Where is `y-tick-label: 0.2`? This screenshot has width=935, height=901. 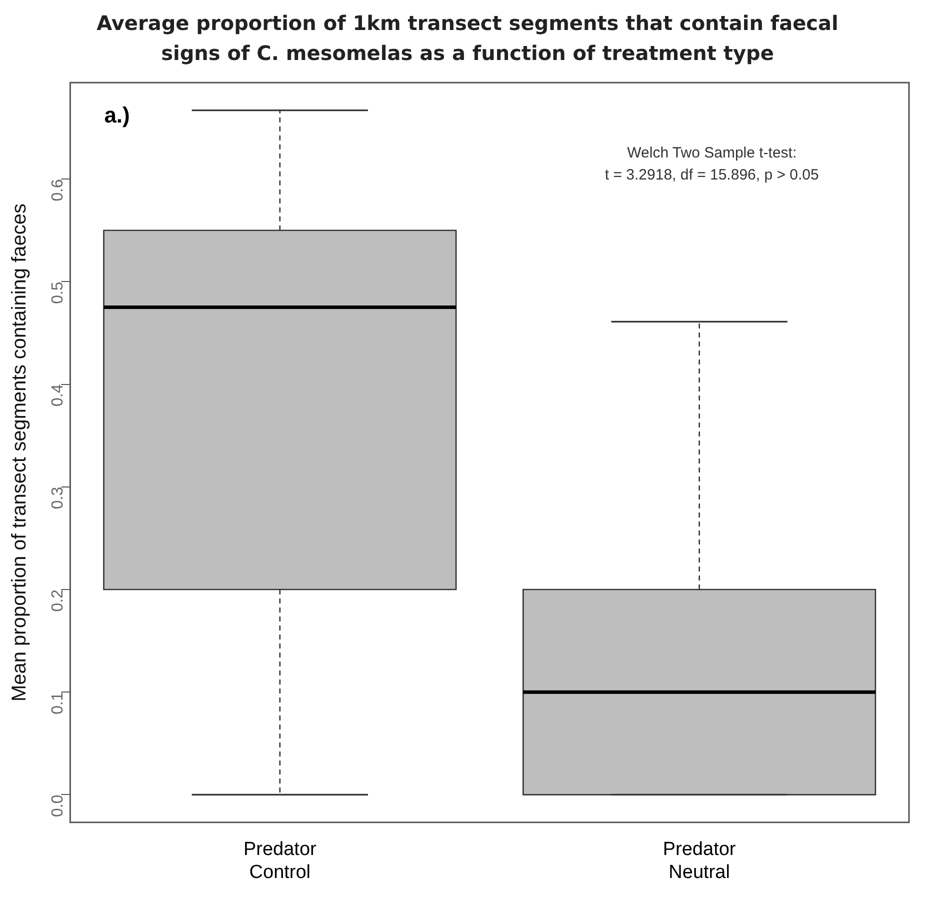
y-tick-label: 0.2 is located at coordinates (58, 600).